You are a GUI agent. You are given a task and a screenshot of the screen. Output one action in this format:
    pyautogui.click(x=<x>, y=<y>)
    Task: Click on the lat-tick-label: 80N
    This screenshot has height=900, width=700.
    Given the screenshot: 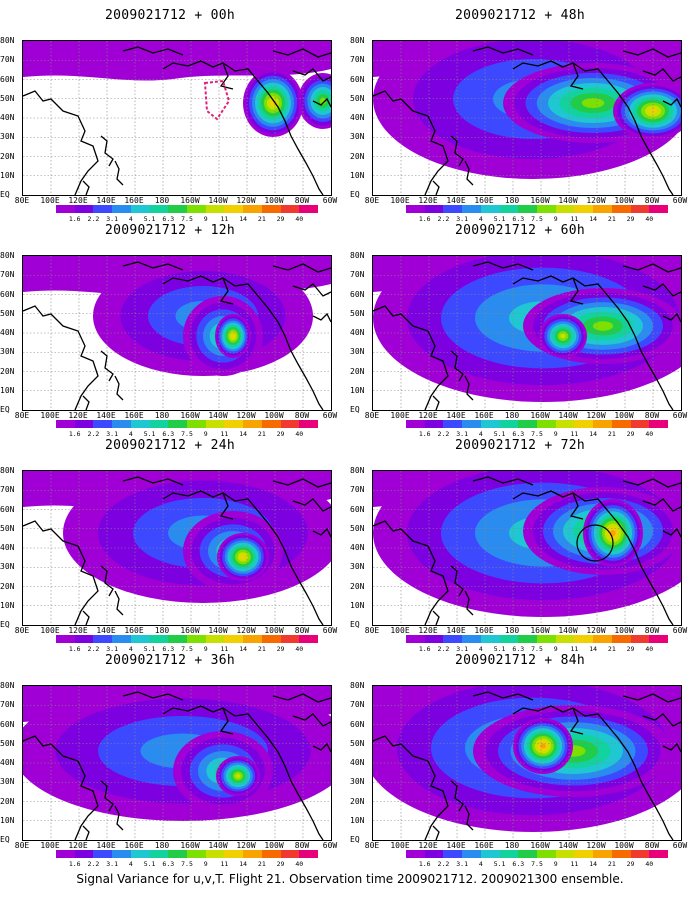 What is the action you would take?
    pyautogui.click(x=7, y=470)
    